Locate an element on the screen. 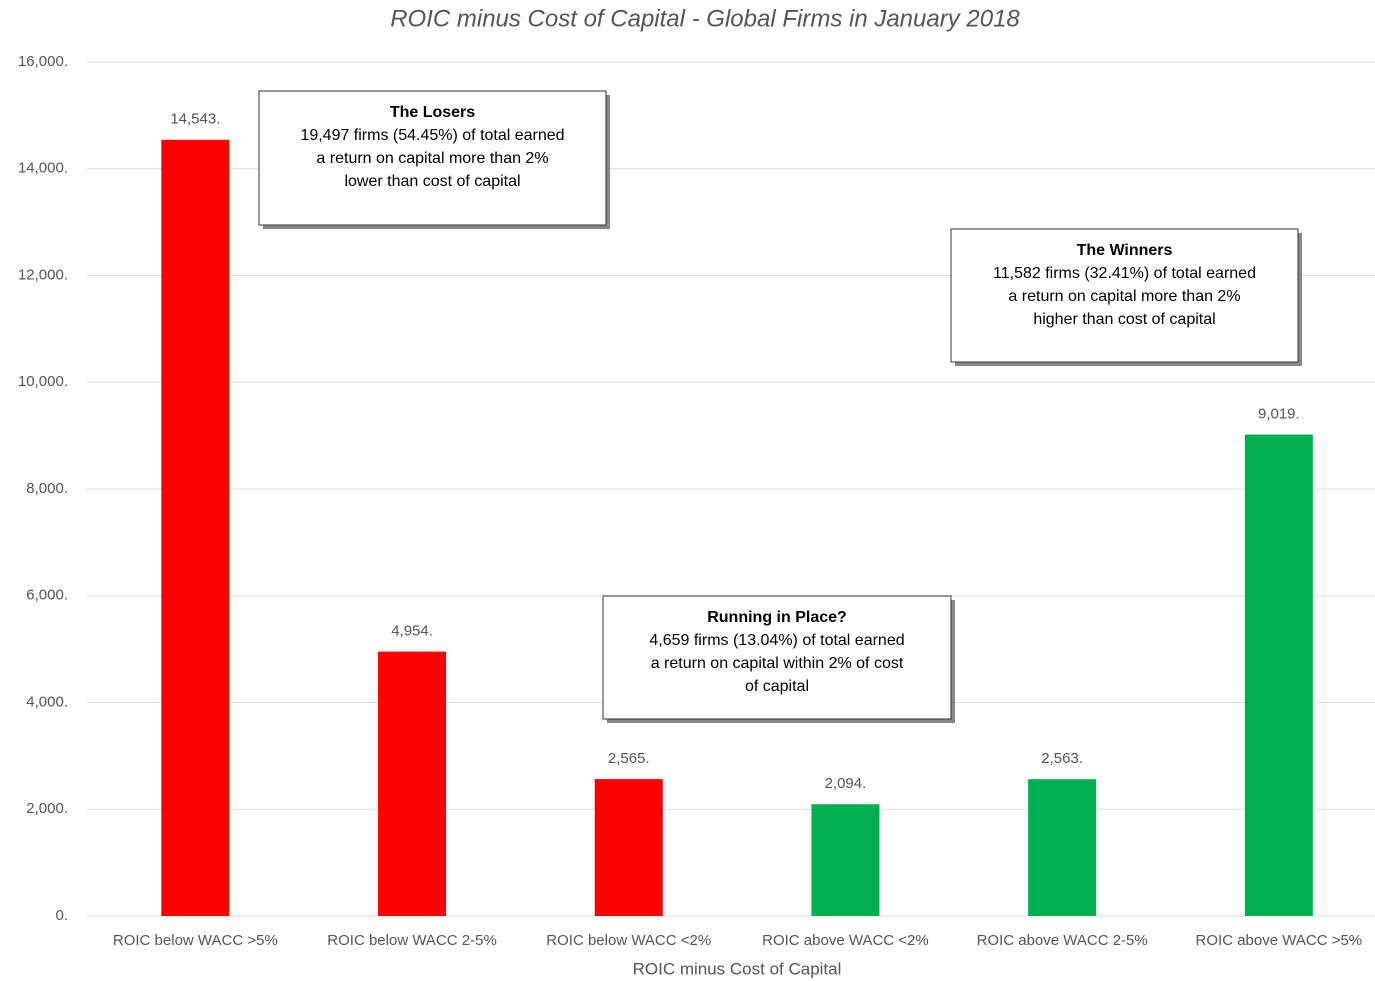 This screenshot has width=1375, height=981. y-tick-label: 4,000. is located at coordinates (47, 701).